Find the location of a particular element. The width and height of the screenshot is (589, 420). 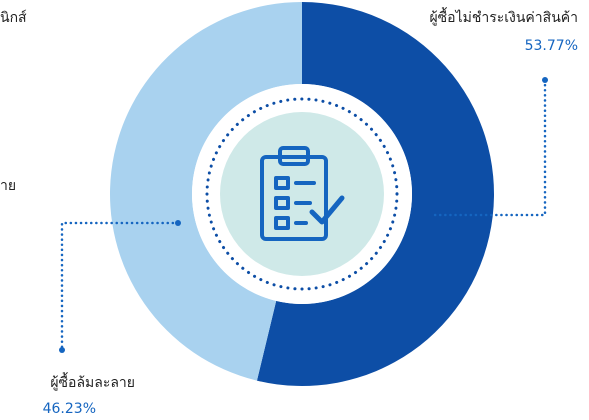

value-label: 46.23% is located at coordinates (69, 409).